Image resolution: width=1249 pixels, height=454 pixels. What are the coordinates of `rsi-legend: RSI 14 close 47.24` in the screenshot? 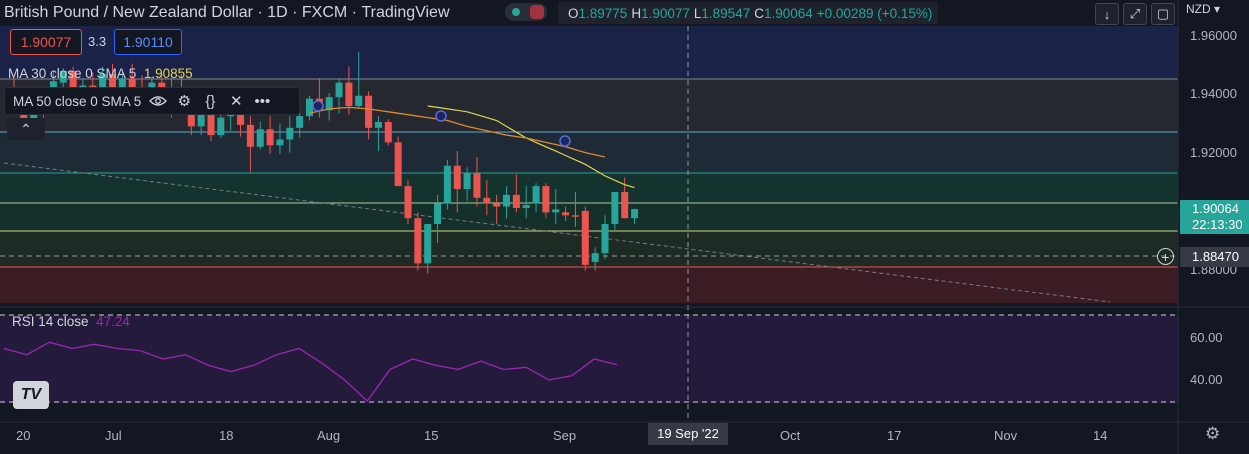 It's located at (71, 321).